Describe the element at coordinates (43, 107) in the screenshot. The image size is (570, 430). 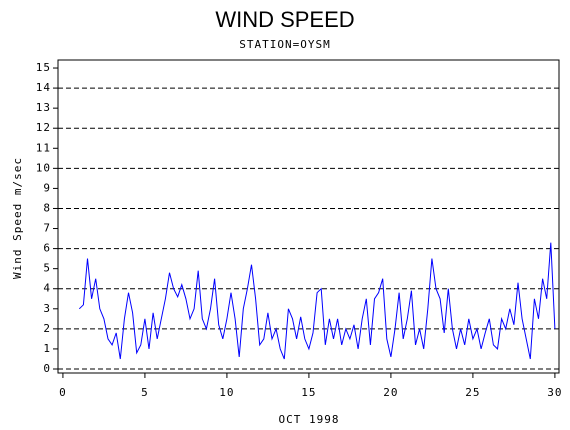
I see `y-tick-label: 13` at that location.